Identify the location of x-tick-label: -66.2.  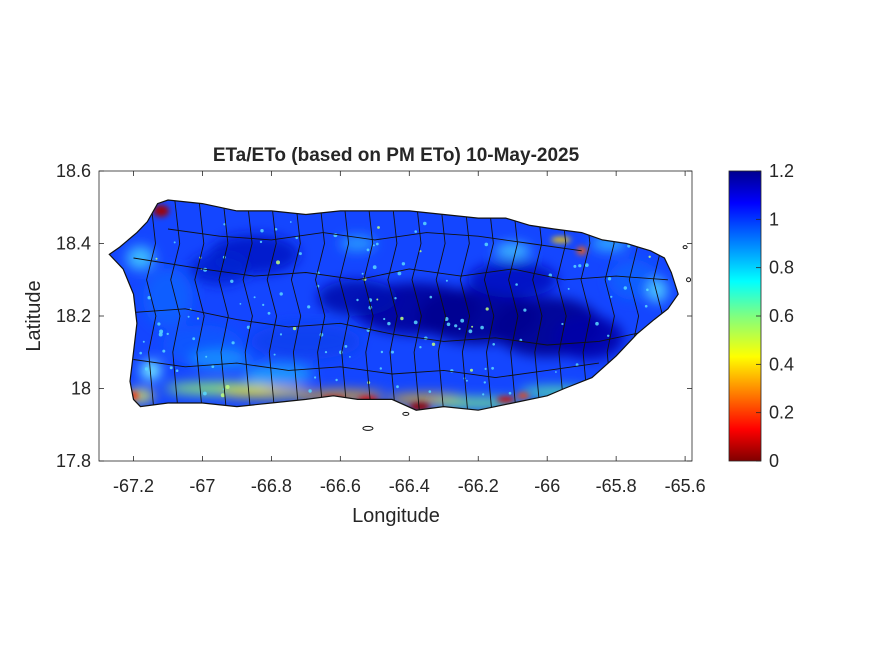
(478, 486).